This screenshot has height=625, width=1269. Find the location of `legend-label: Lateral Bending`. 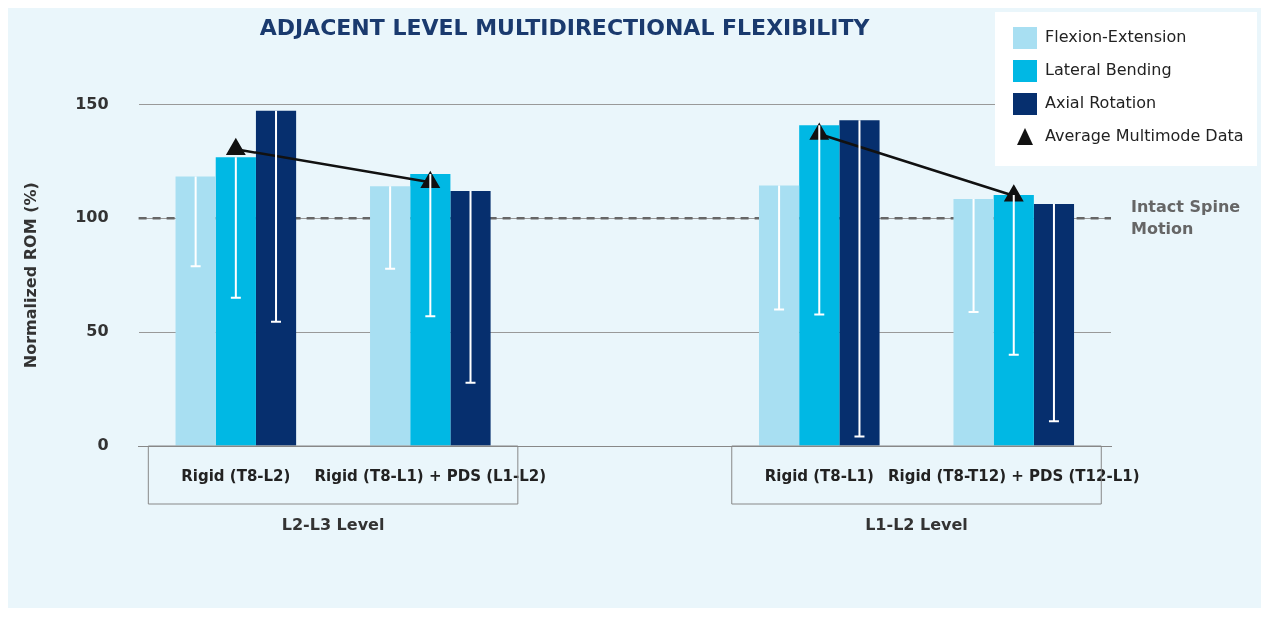

legend-label: Lateral Bending is located at coordinates (1108, 70).